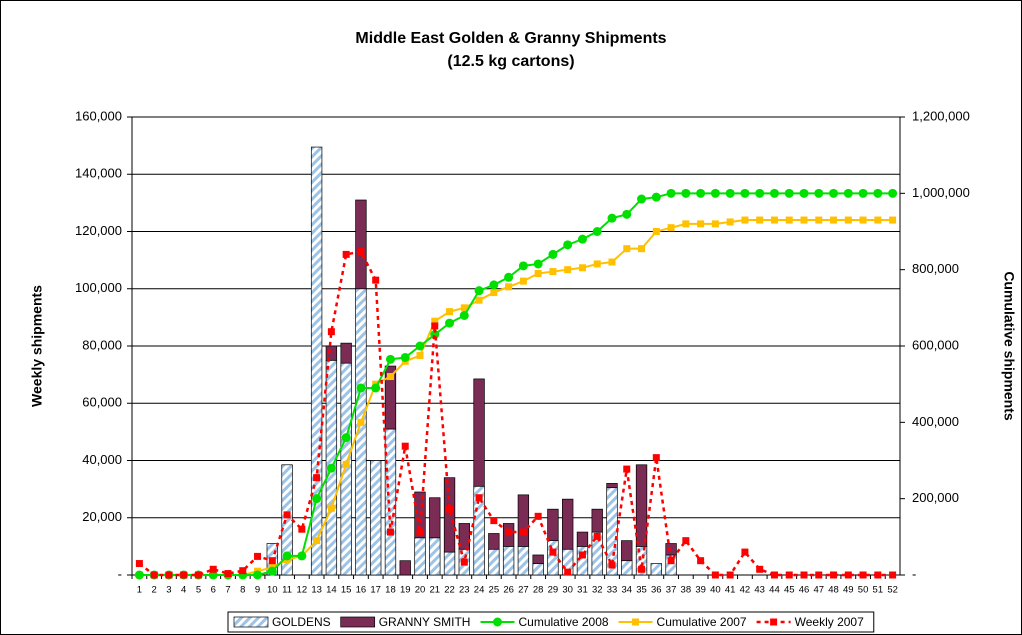 Image resolution: width=1022 pixels, height=635 pixels. What do you see at coordinates (935, 268) in the screenshot?
I see `y2-tick-label: 800,000` at bounding box center [935, 268].